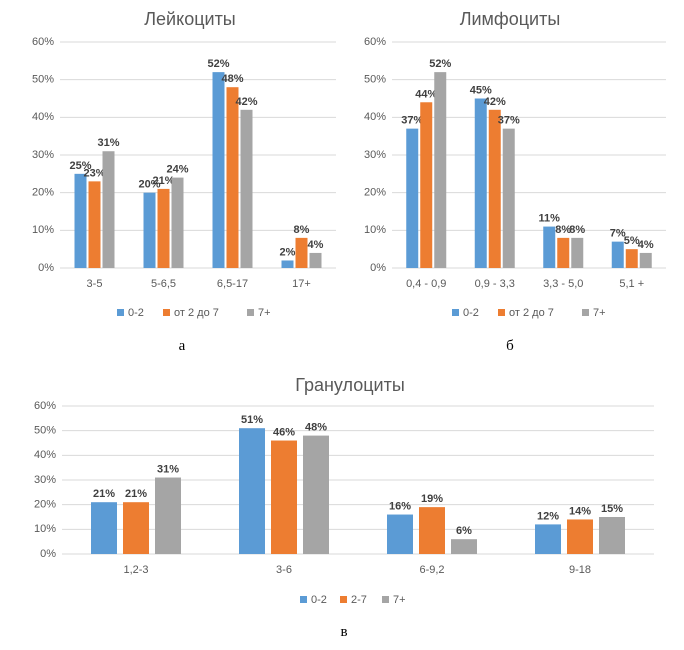  What do you see at coordinates (284, 570) in the screenshot?
I see `x-tick-label: 3-6` at bounding box center [284, 570].